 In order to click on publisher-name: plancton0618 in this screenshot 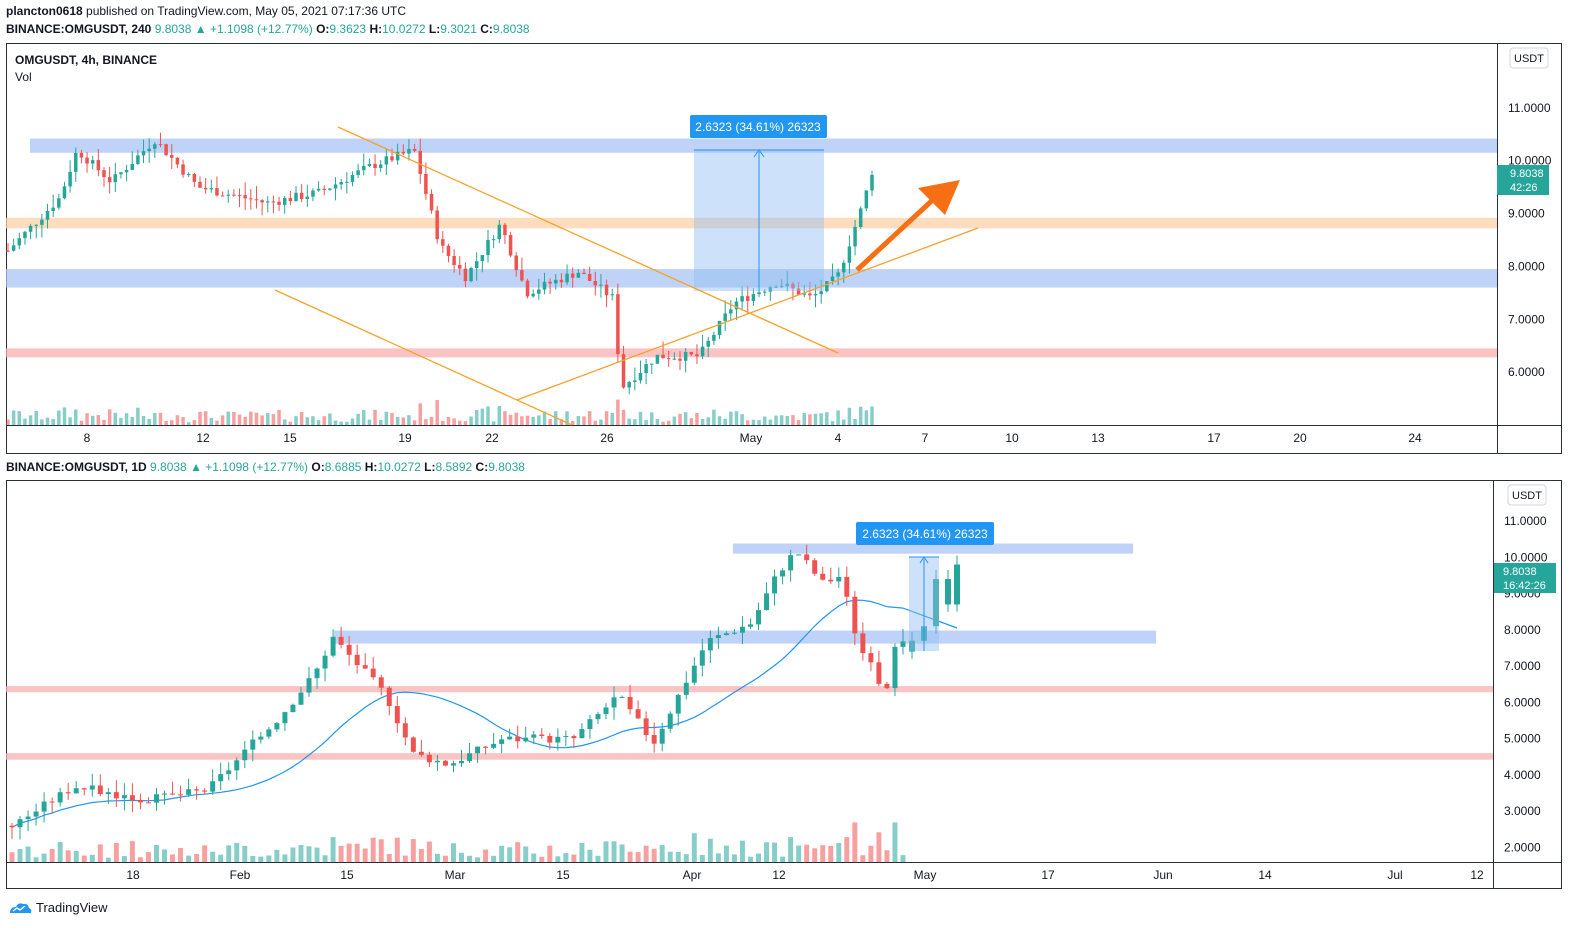, I will do `click(44, 11)`.